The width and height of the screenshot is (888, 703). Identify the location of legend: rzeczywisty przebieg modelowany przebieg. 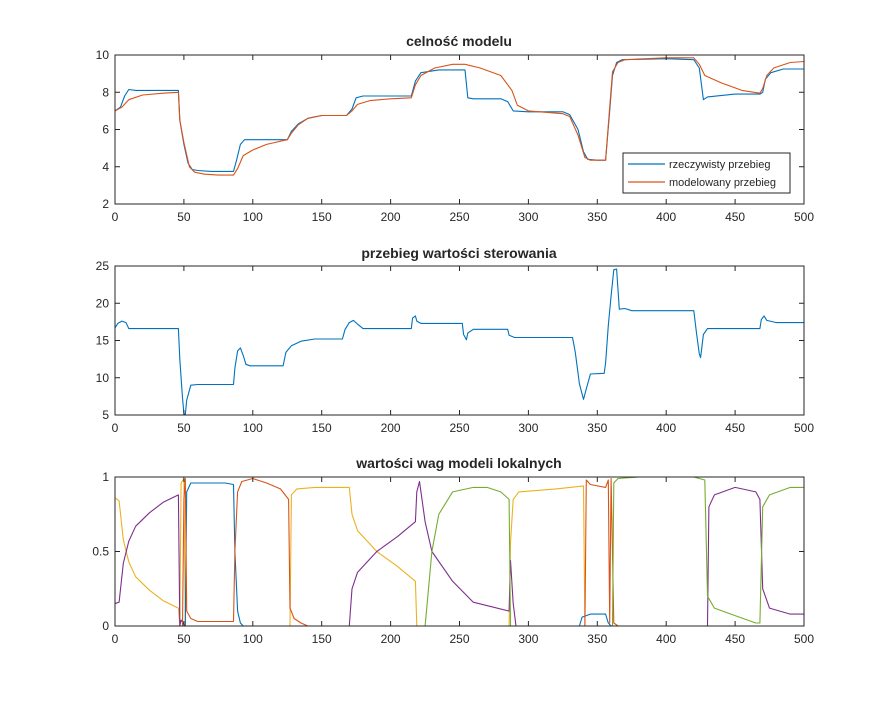
(706, 173).